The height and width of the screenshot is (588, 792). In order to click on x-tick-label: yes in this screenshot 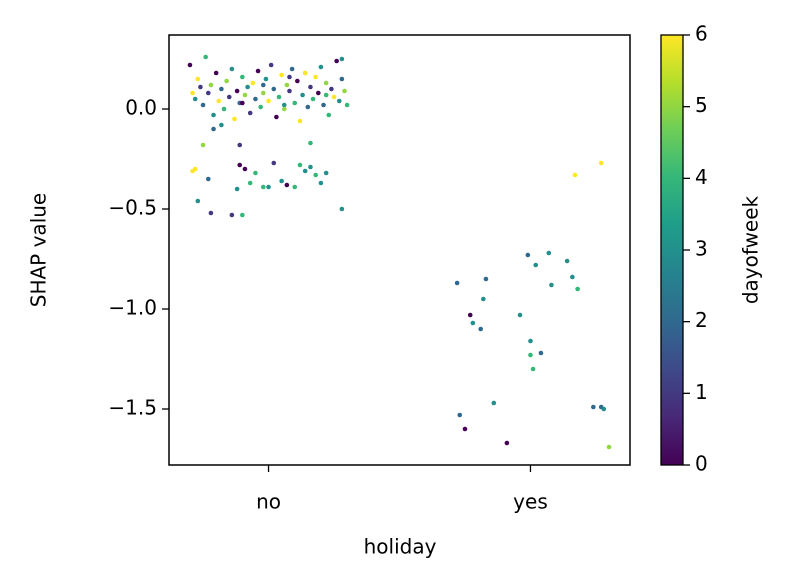, I will do `click(530, 502)`.